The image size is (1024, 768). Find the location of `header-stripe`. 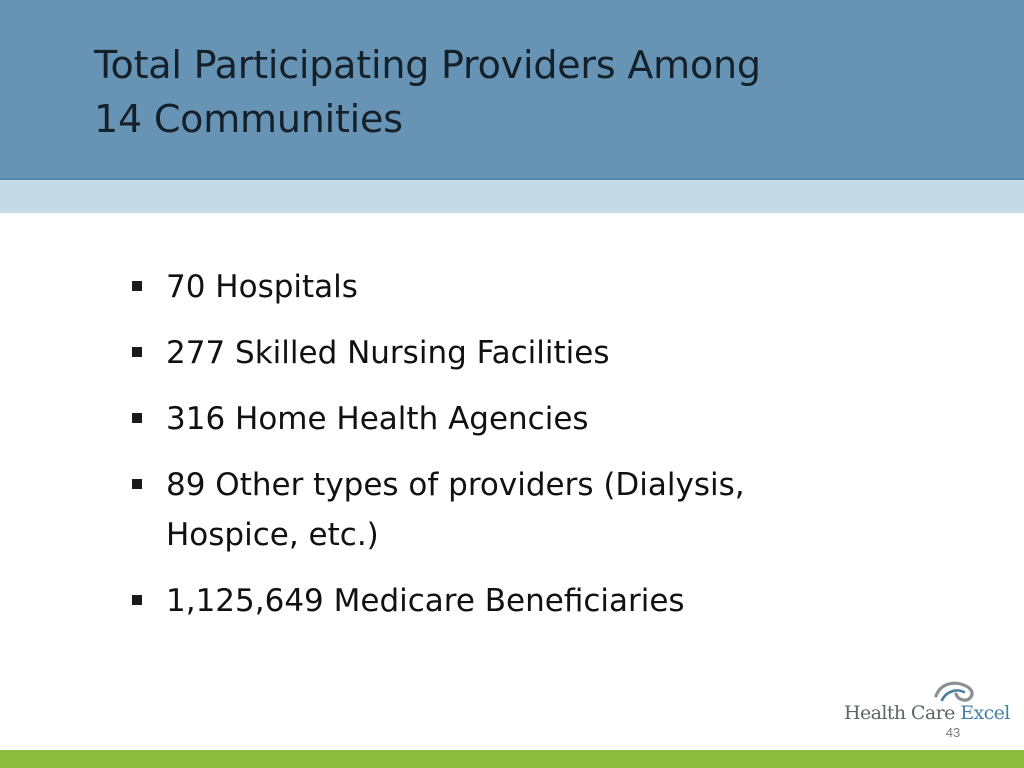

header-stripe is located at coordinates (512, 196).